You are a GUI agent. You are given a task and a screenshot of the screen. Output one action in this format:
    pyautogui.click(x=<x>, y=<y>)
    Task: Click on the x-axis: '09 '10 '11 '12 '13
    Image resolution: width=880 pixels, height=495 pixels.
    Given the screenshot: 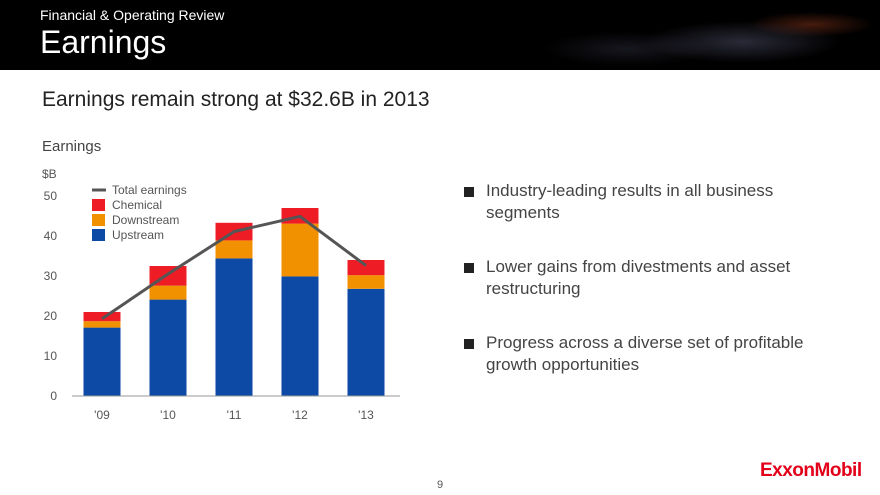 What is the action you would take?
    pyautogui.click(x=236, y=408)
    